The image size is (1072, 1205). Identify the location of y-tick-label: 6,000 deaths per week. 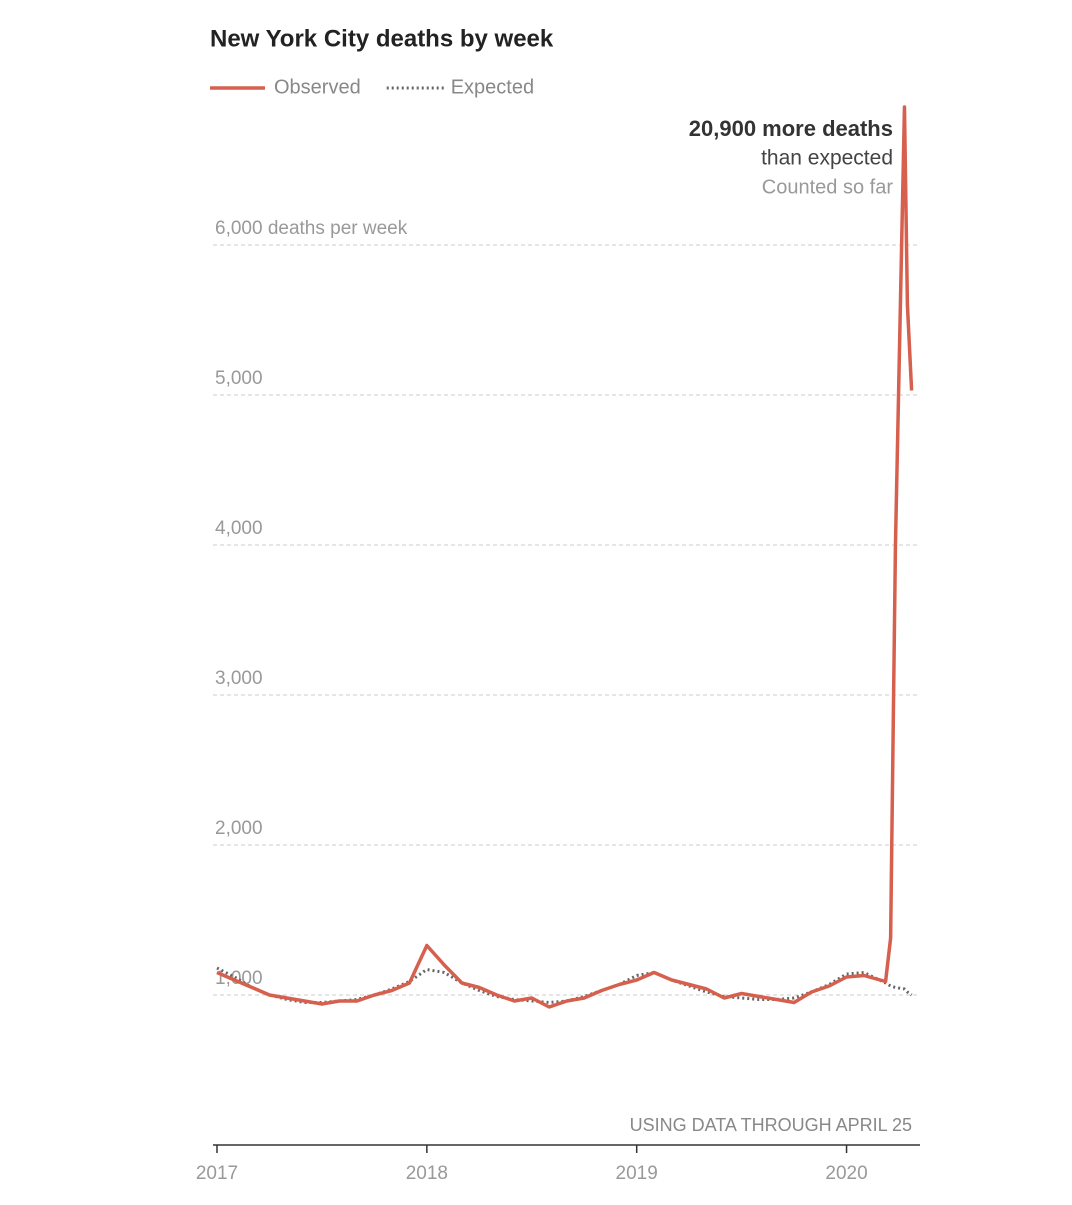
(311, 228).